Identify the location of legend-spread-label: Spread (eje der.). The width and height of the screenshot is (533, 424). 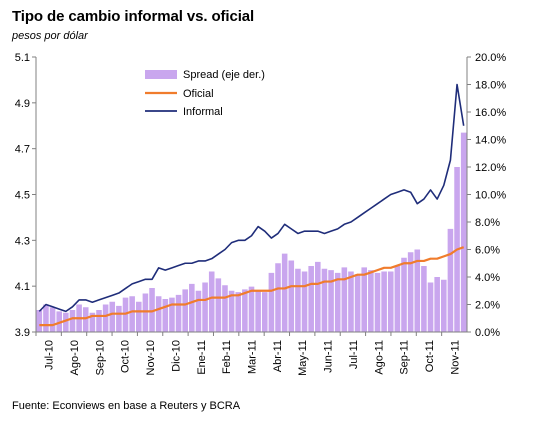
(224, 75).